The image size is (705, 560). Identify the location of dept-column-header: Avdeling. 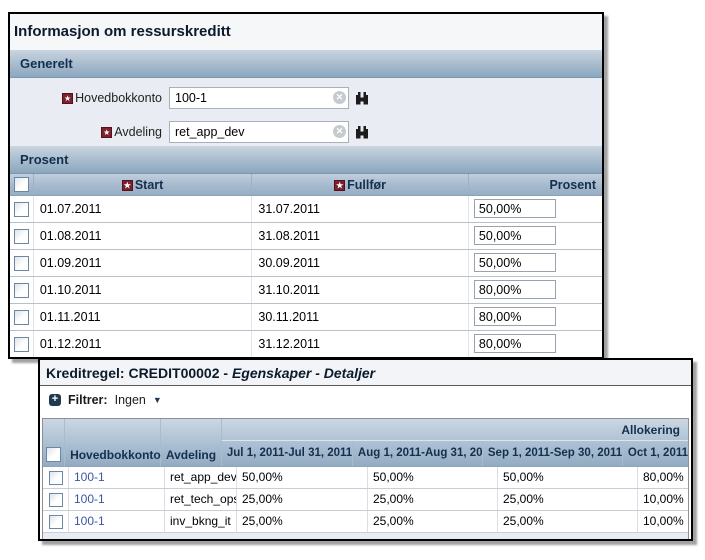
(191, 442).